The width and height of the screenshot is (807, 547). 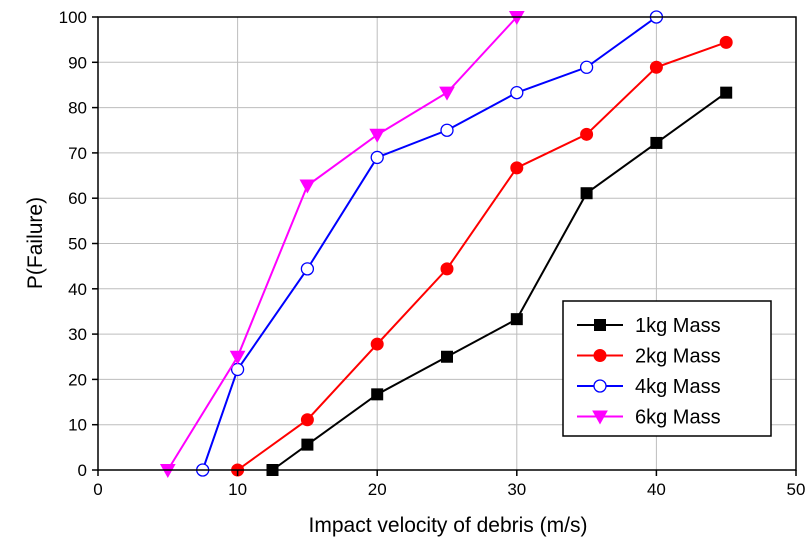 What do you see at coordinates (678, 326) in the screenshot?
I see `legend-label: 1kg Mass` at bounding box center [678, 326].